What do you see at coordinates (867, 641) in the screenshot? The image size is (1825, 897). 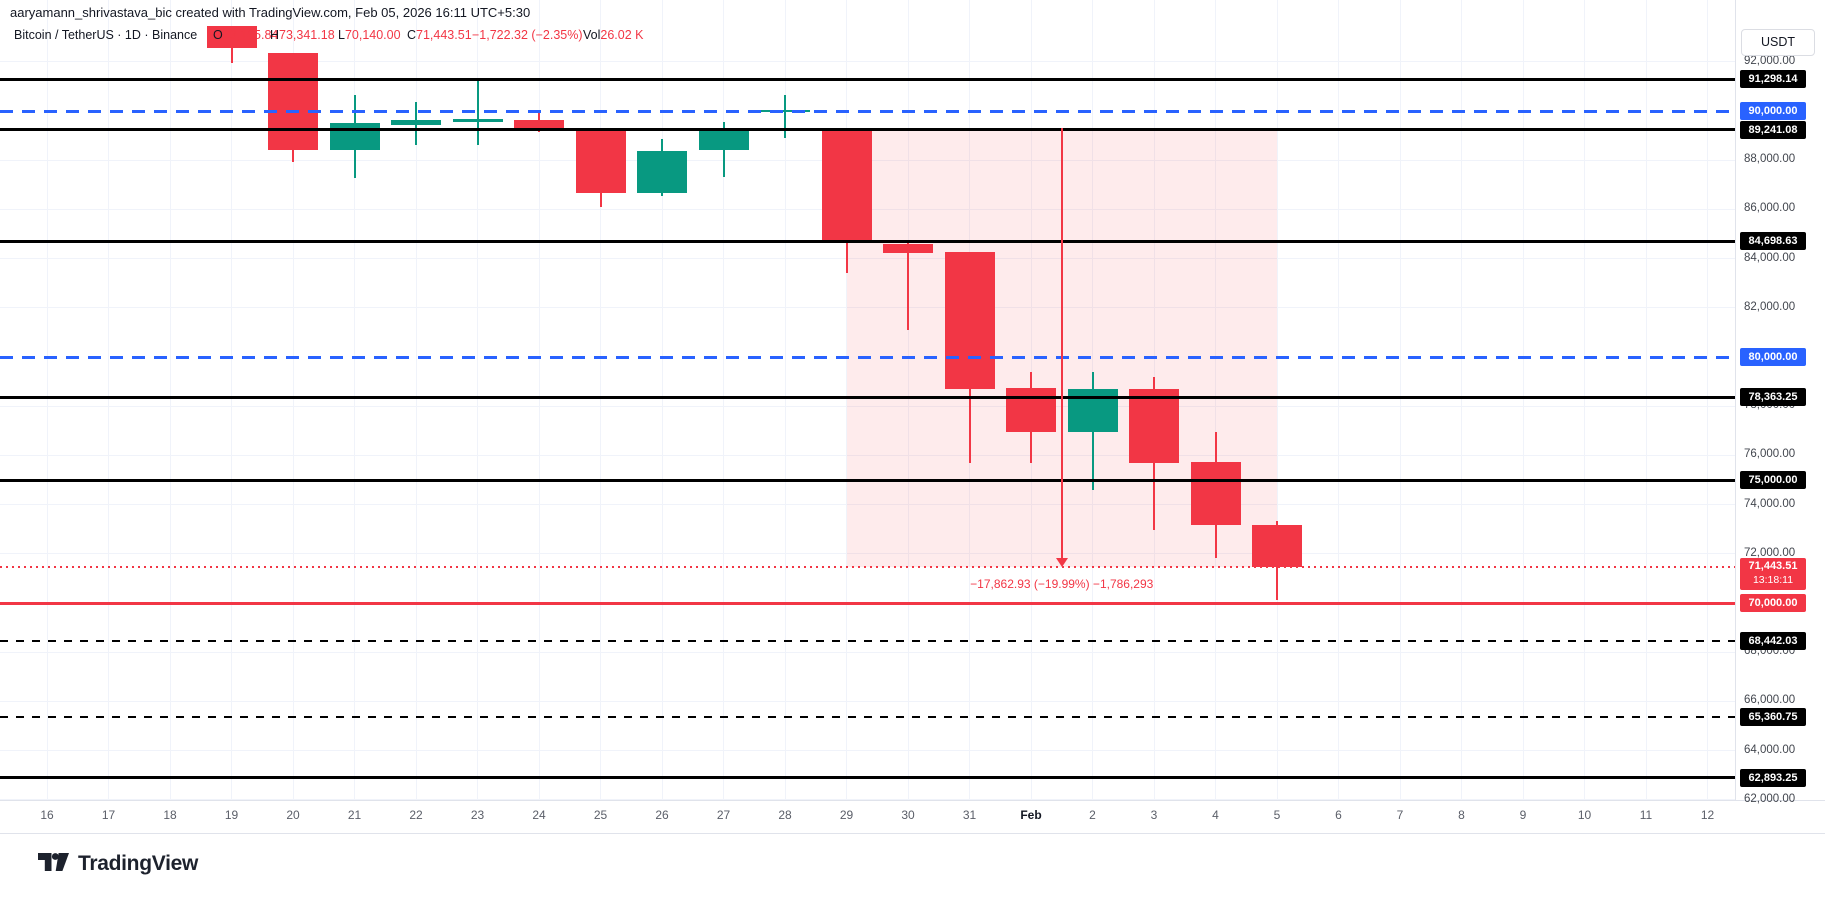 I see `price-level-line-68,442.03` at bounding box center [867, 641].